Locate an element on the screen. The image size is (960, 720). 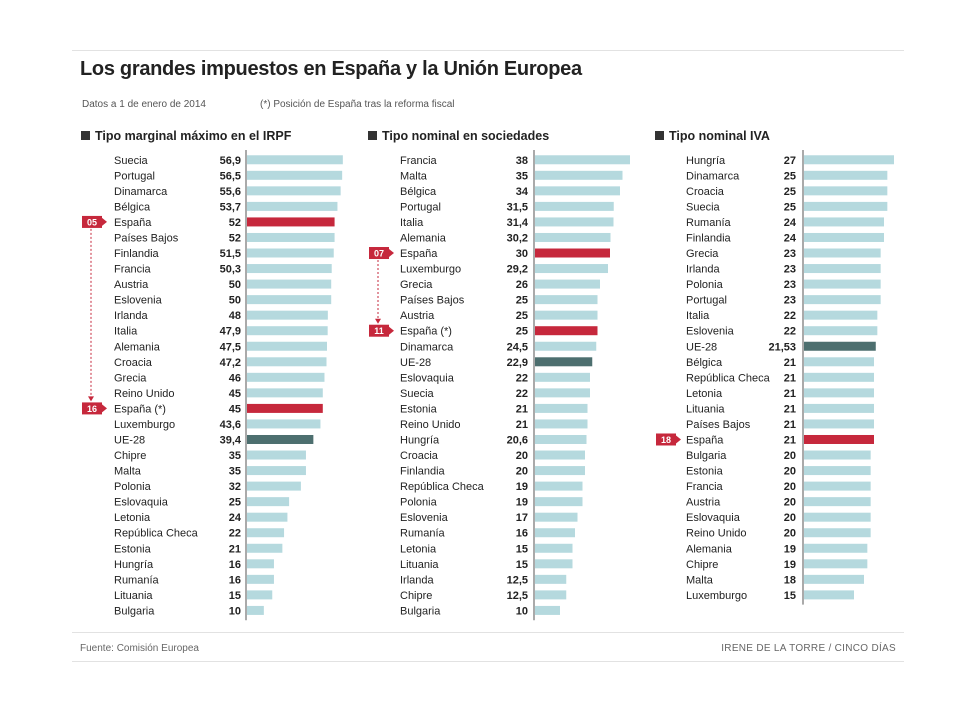
value-label: 30,2 is located at coordinates (517, 238).